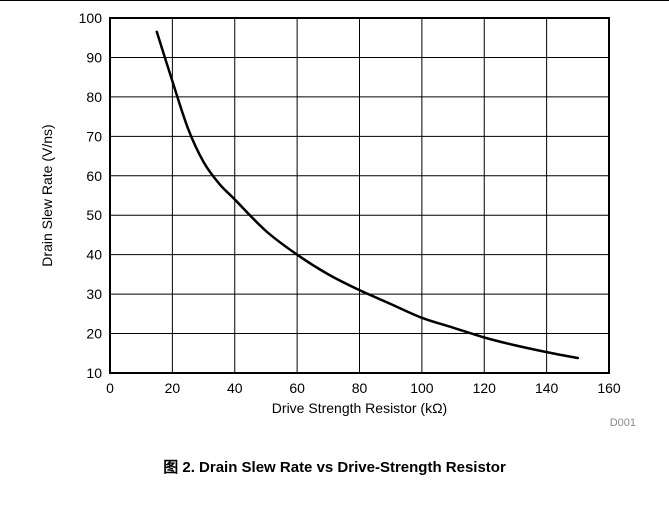  I want to click on x-tick-label: 20, so click(173, 388).